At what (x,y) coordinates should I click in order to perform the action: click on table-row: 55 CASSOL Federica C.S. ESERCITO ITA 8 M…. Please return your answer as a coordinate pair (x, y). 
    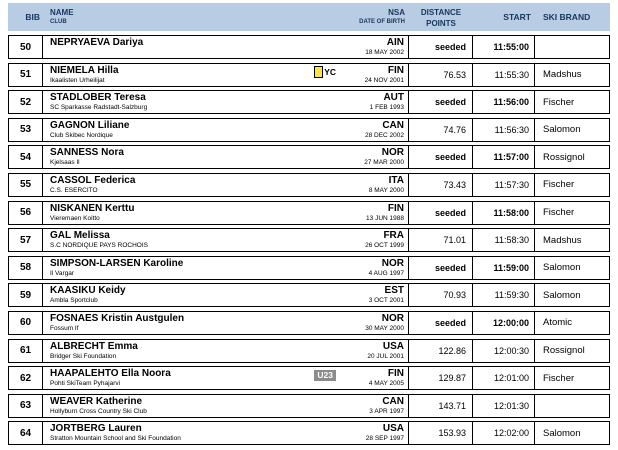
    Looking at the image, I should click on (309, 184).